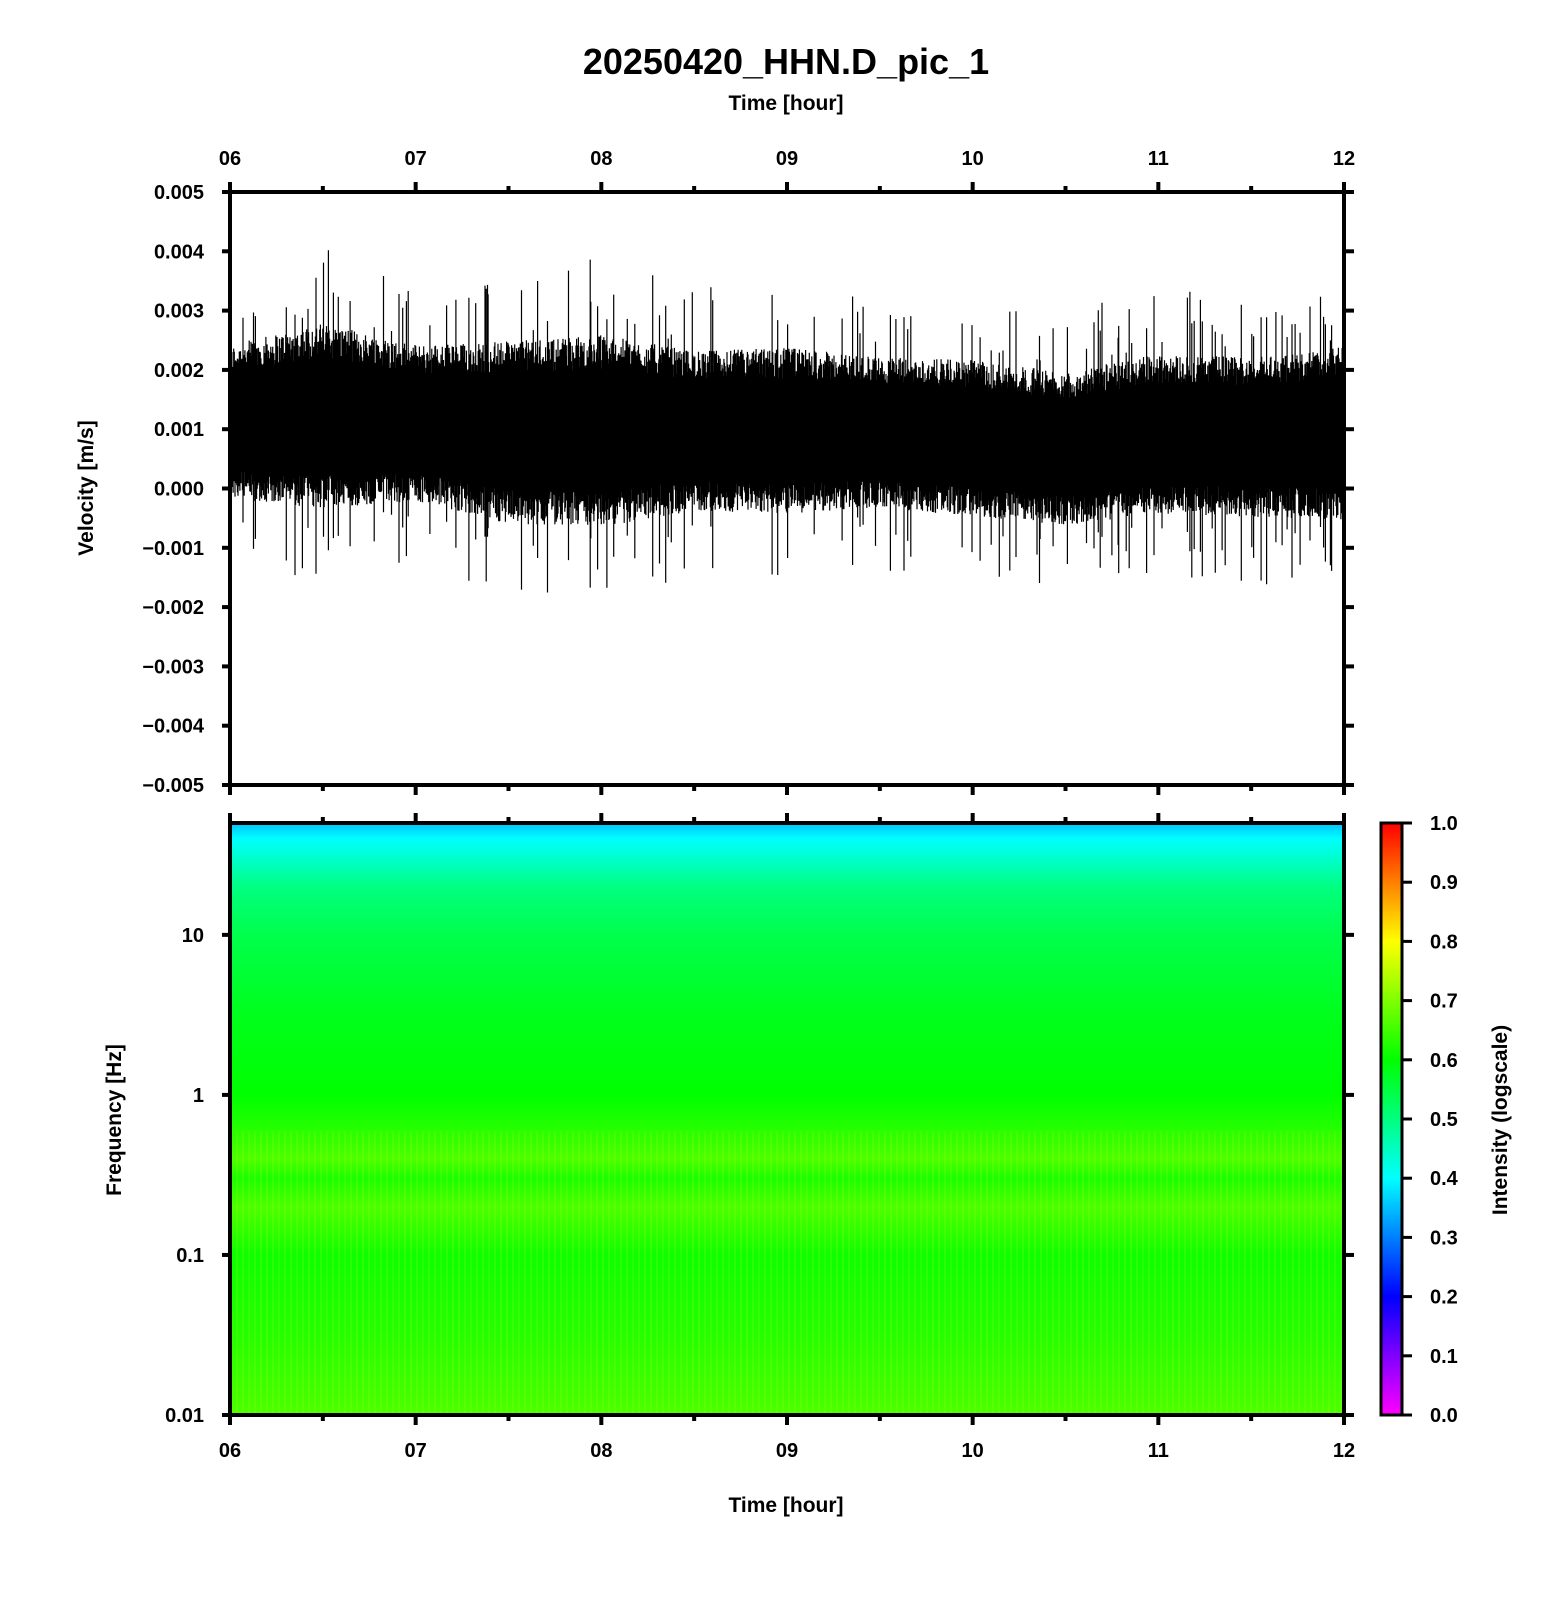  Describe the element at coordinates (1444, 824) in the screenshot. I see `colorbar-tick-label: 1.0` at that location.